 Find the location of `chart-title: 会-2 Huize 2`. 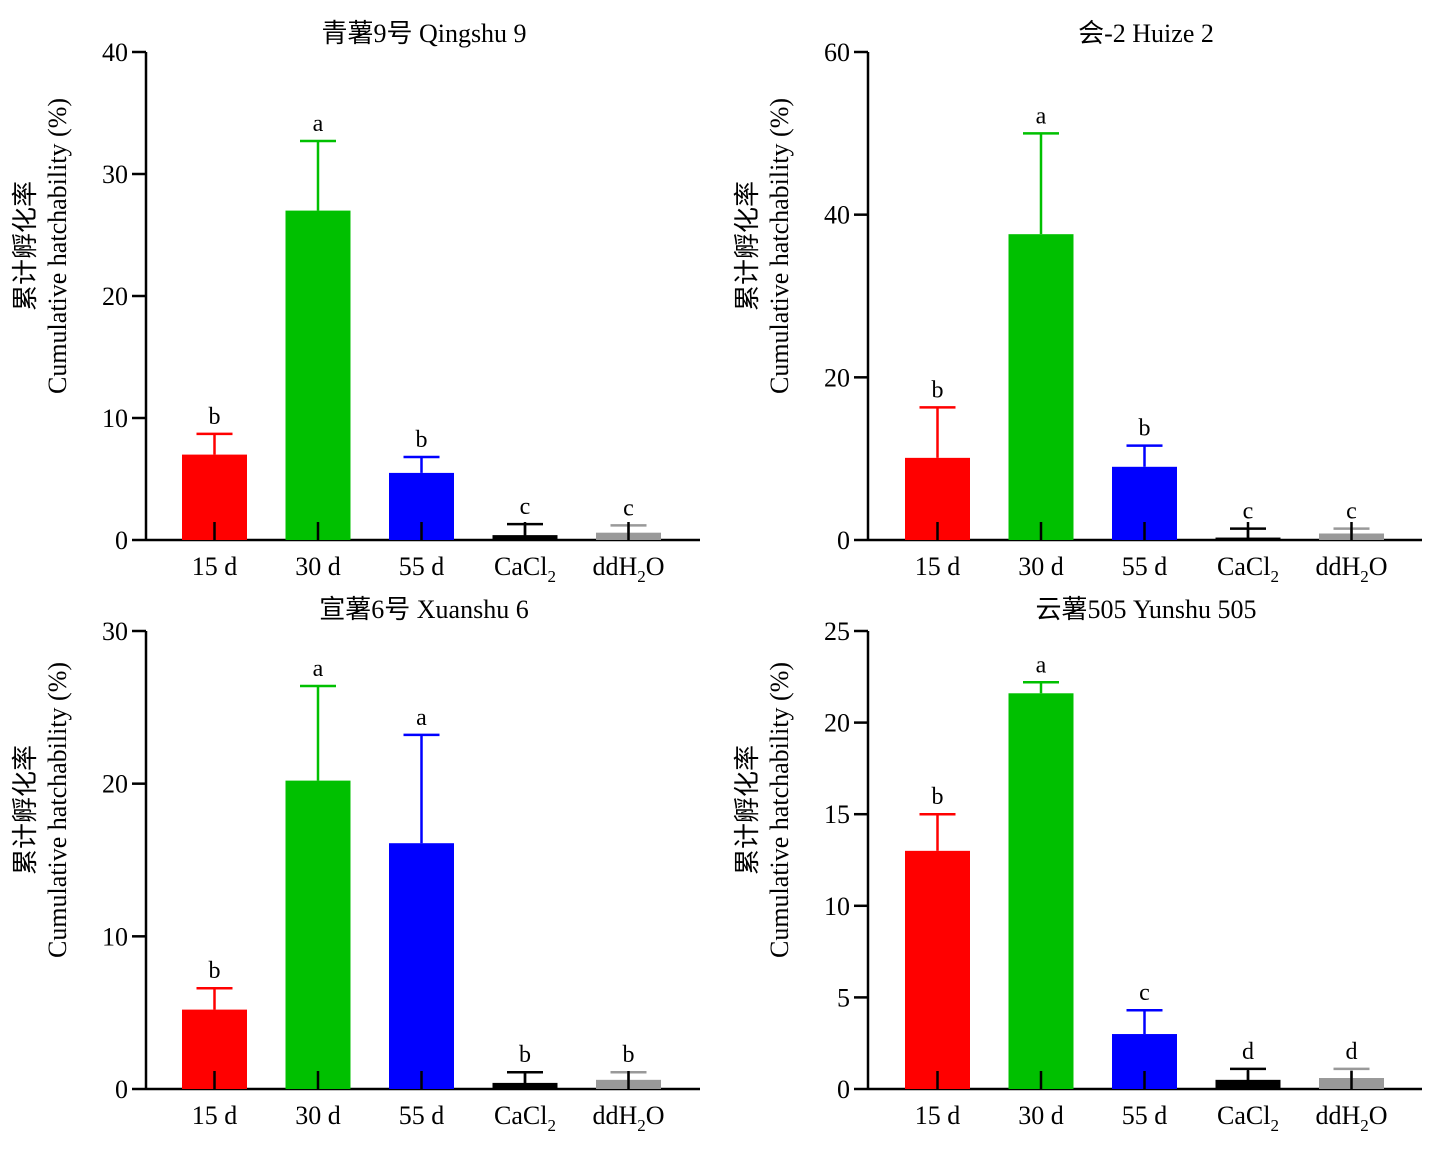

chart-title: 会-2 Huize 2 is located at coordinates (1146, 33).